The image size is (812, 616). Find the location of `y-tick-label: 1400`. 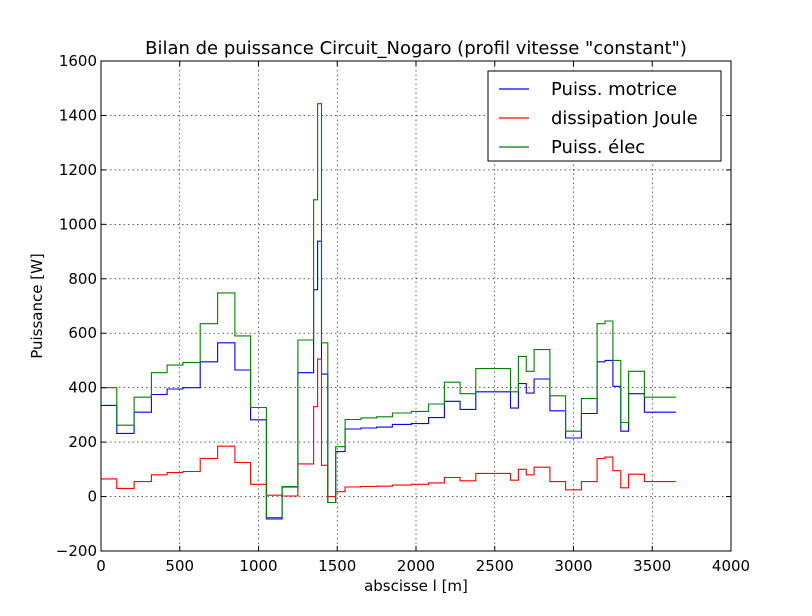

y-tick-label: 1400 is located at coordinates (78, 115).